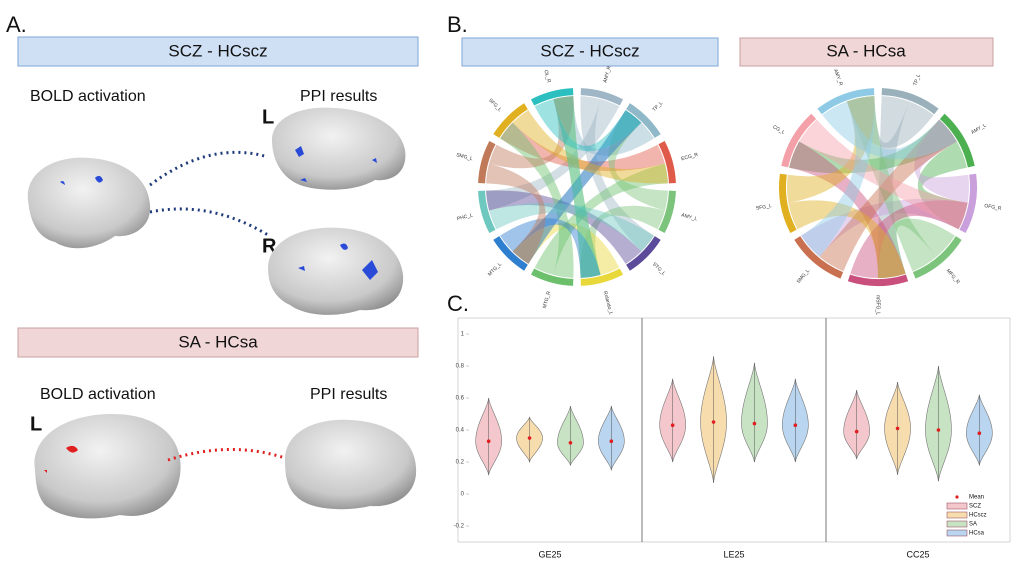  What do you see at coordinates (463, 335) in the screenshot?
I see `y-tick-label: 1` at bounding box center [463, 335].